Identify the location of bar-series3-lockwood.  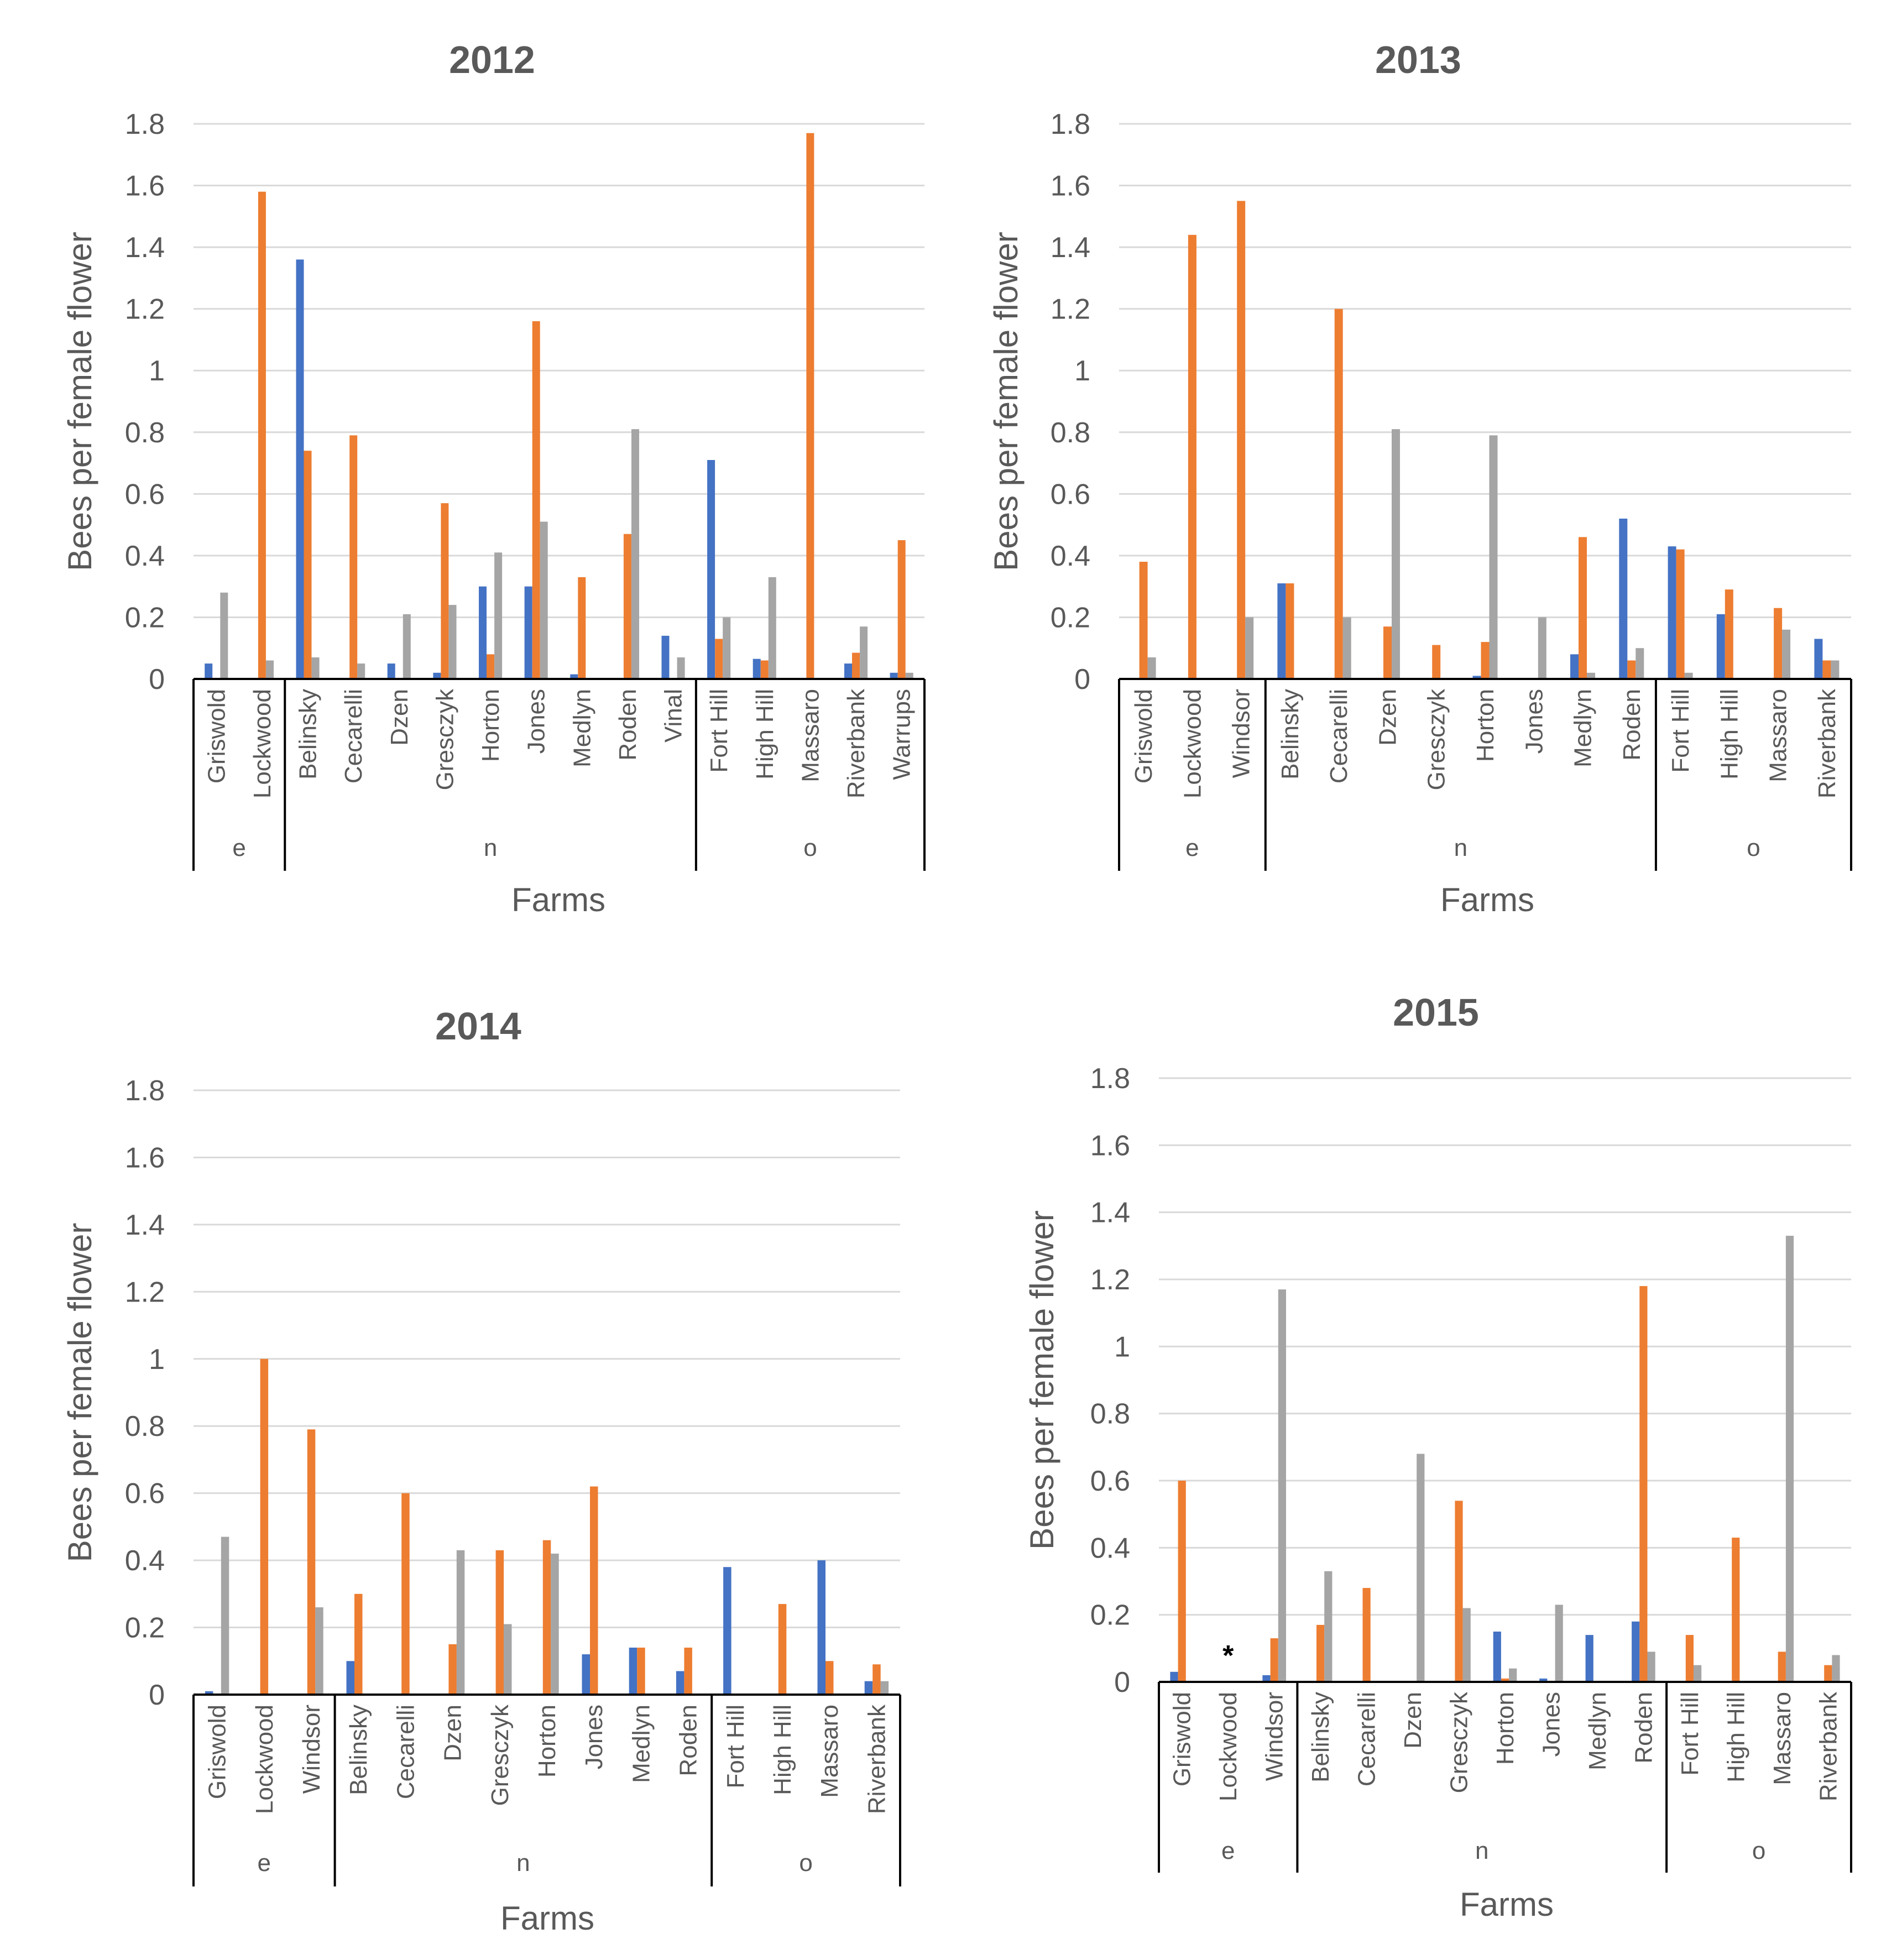
(270, 669).